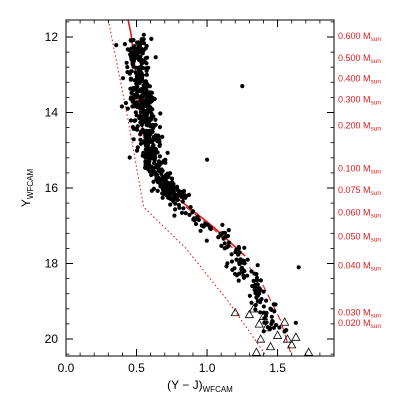  I want to click on mass-label: 0.500 Msun, so click(359, 59).